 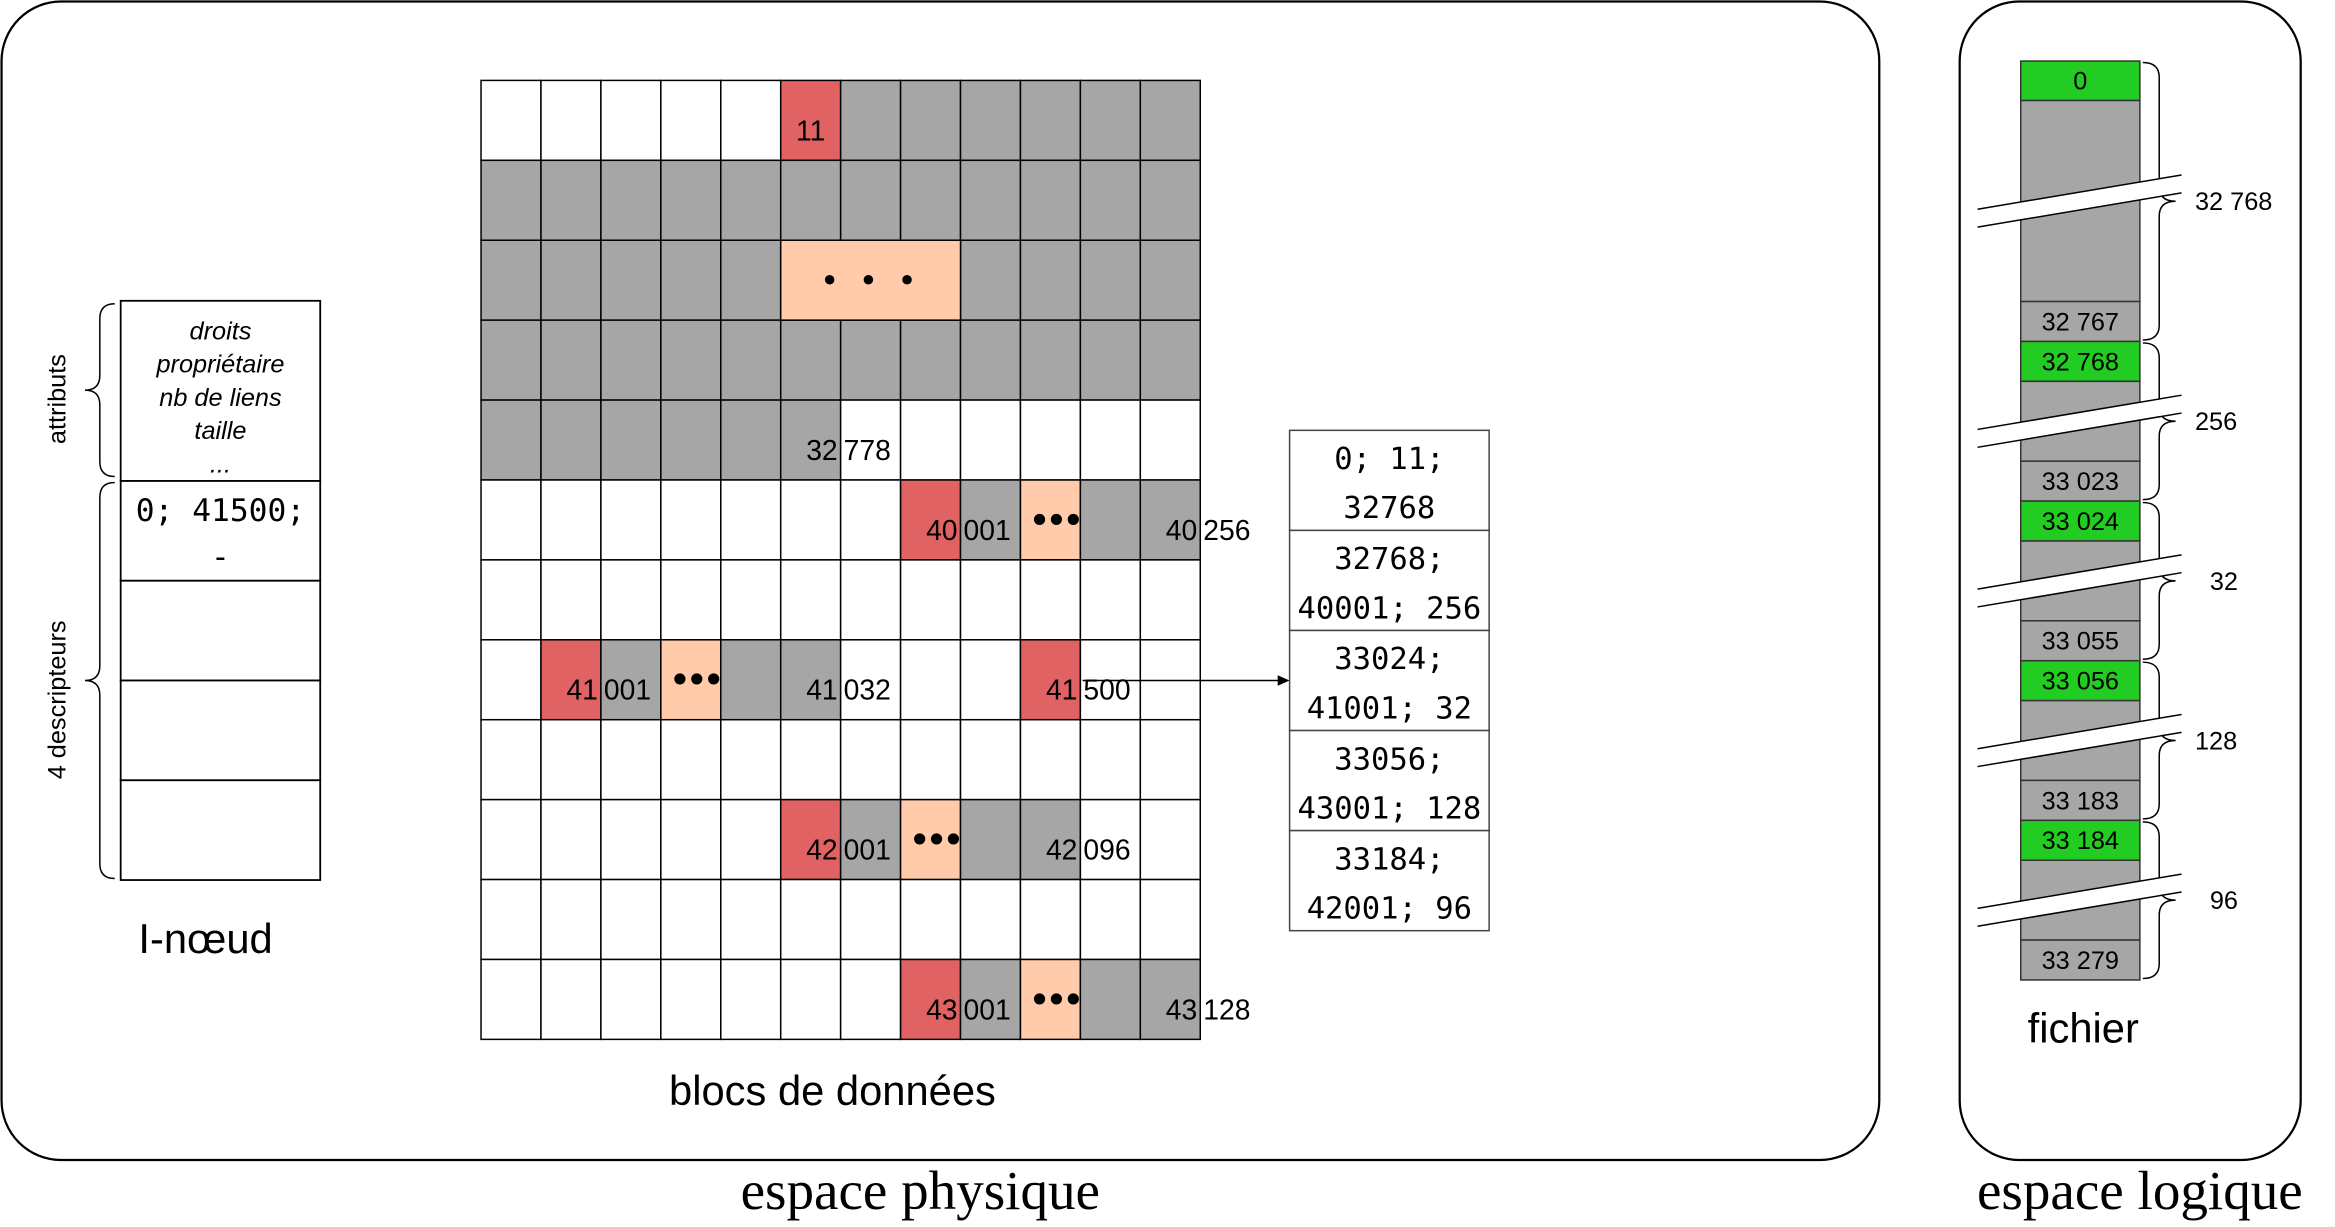 I want to click on extent-size-brace, so click(x=2159, y=900).